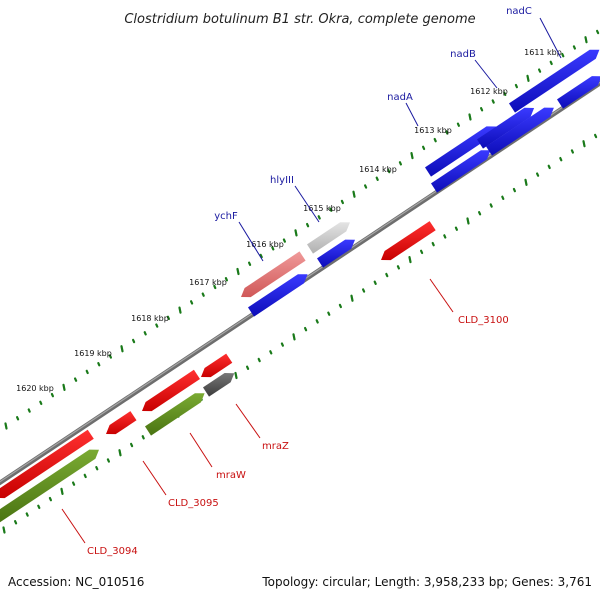 The image size is (600, 600). I want to click on gene-rna-arrow, so click(273, 274).